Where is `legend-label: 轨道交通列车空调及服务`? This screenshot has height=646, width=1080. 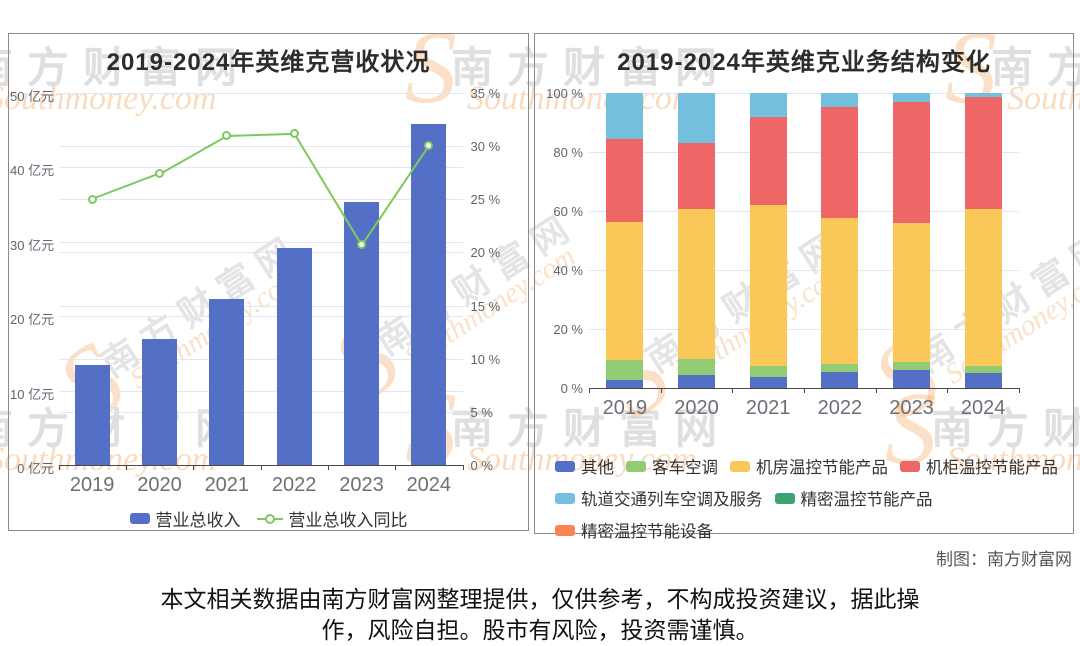
legend-label: 轨道交通列车空调及服务 is located at coordinates (672, 500).